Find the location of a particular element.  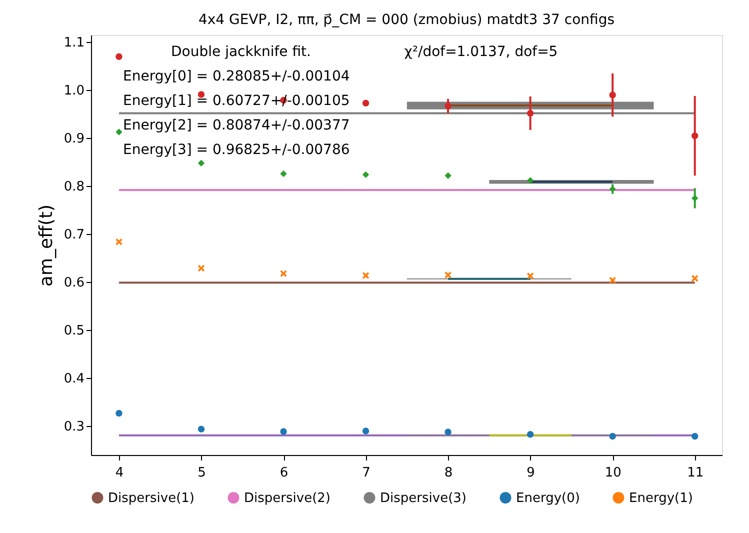

legend-label: Dispersive(3) is located at coordinates (423, 498).